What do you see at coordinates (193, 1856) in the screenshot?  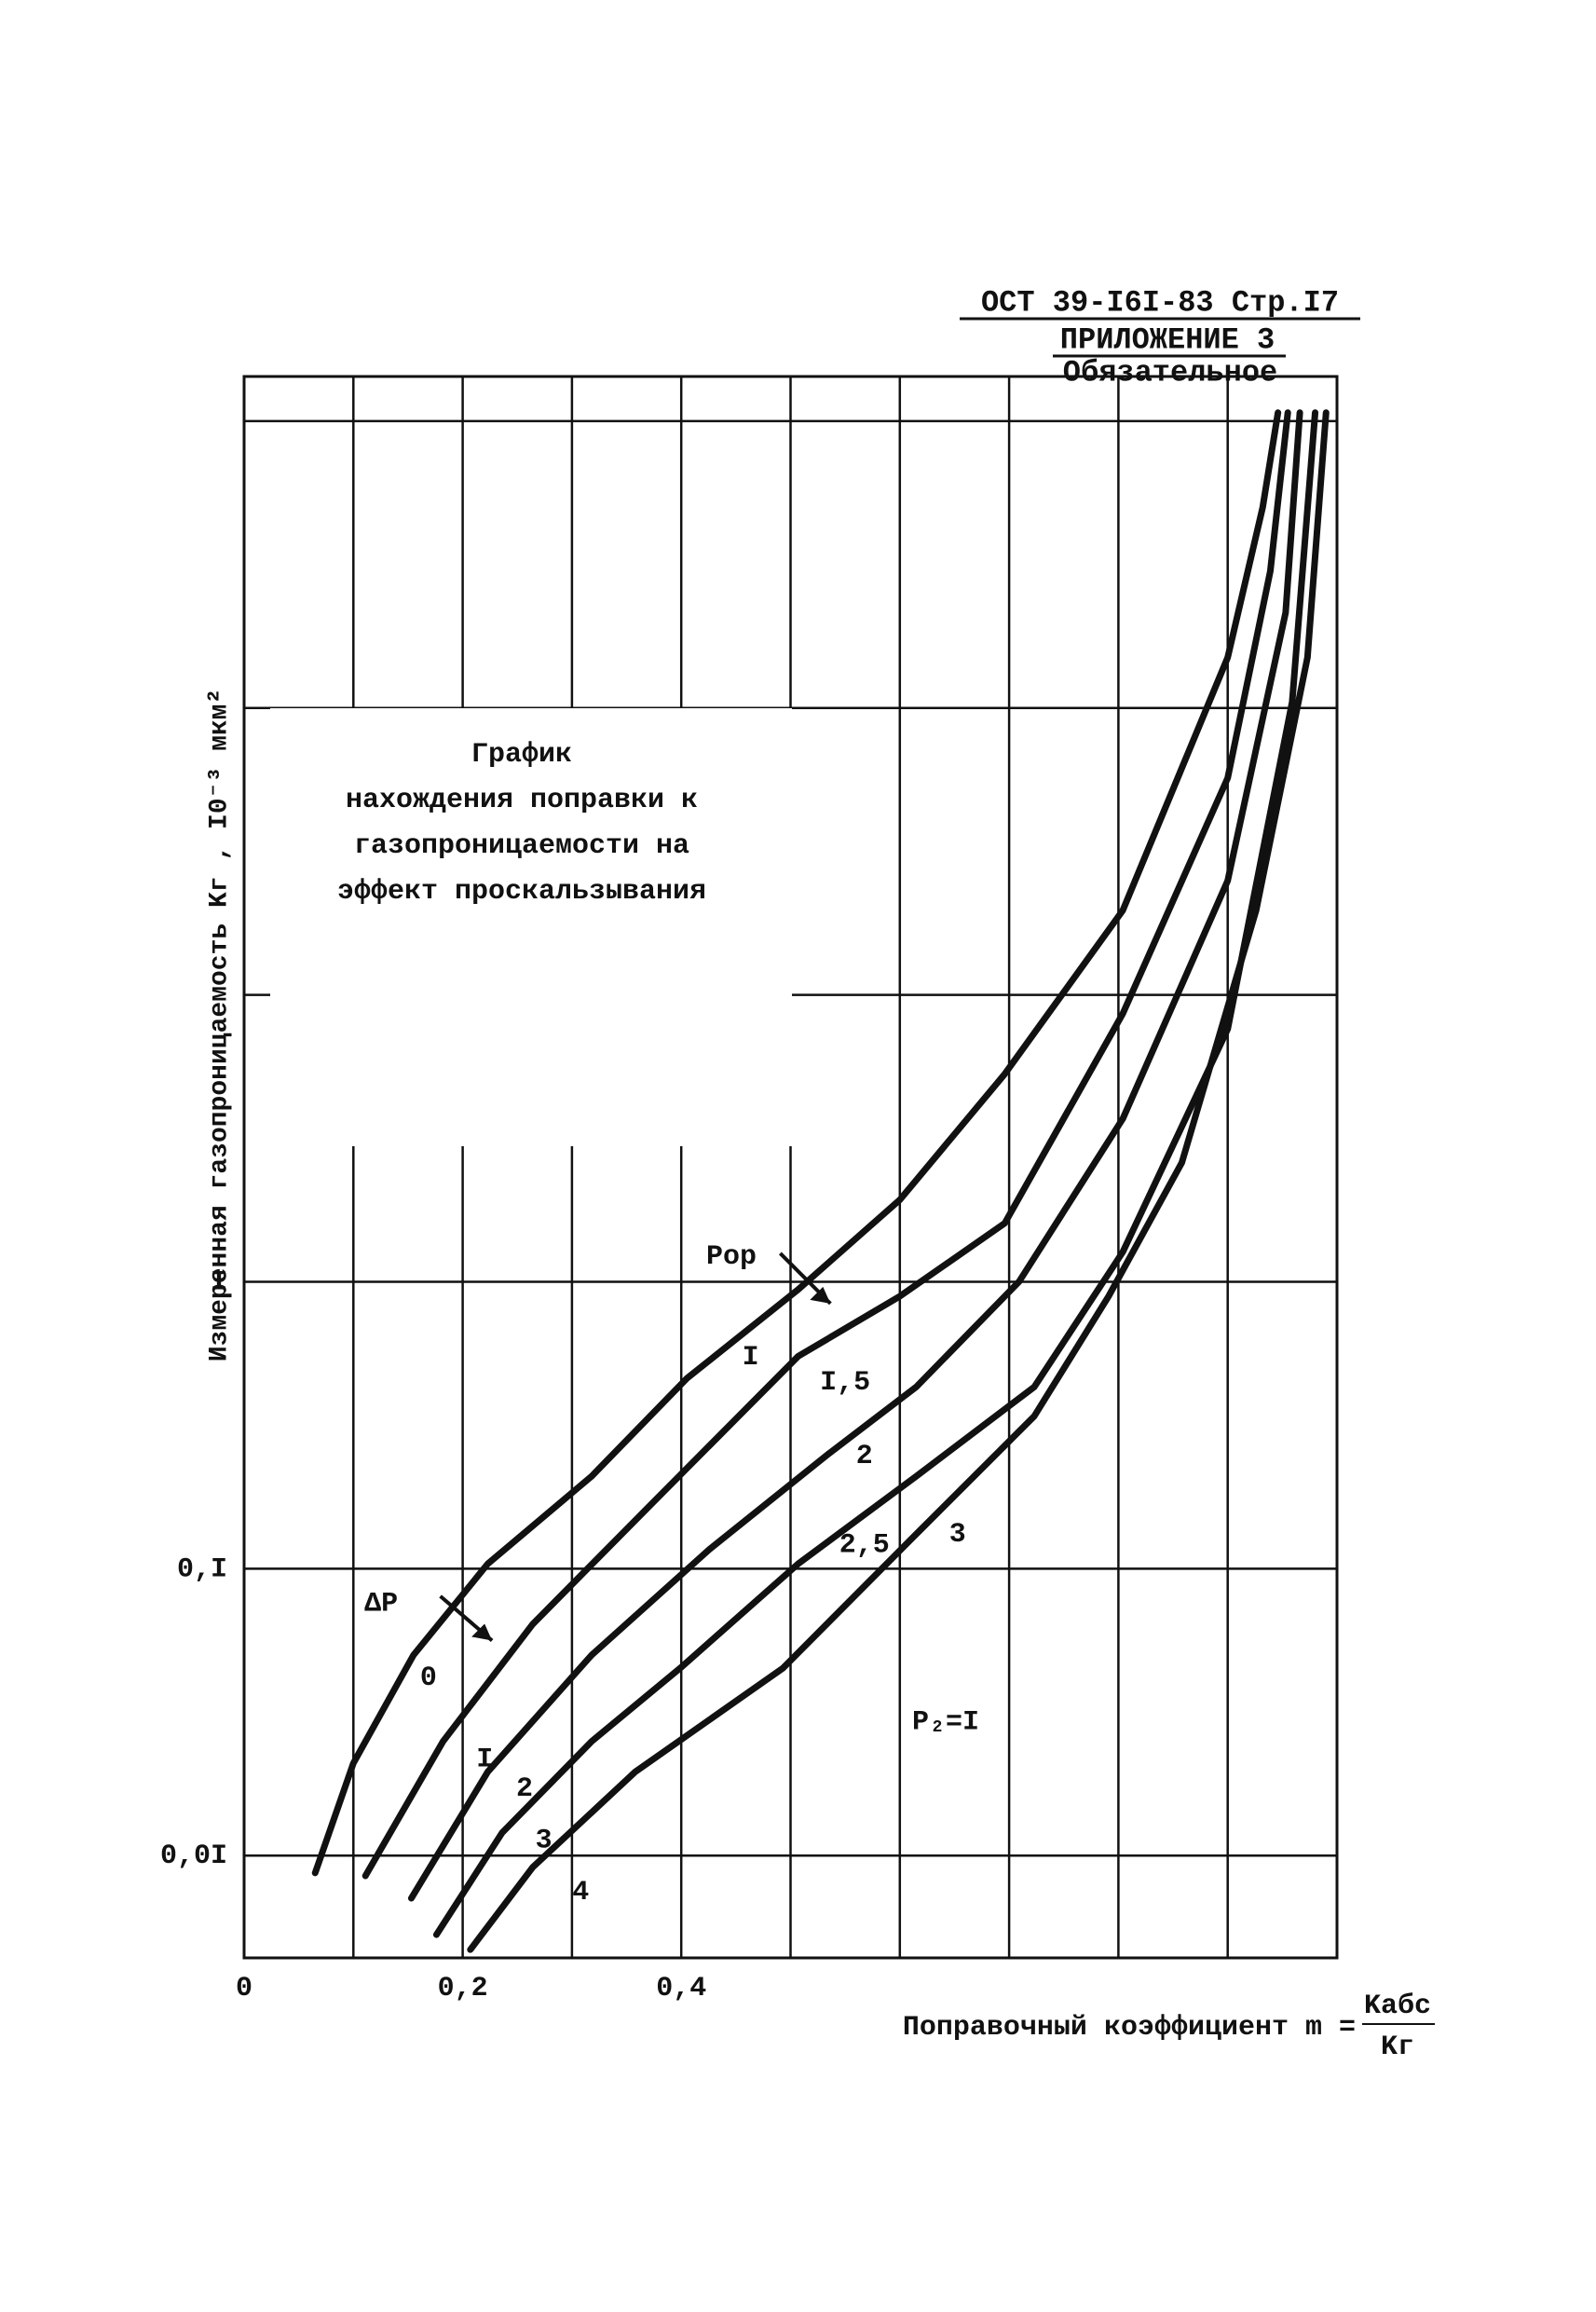 I see `y-tick-label: 0,0I` at bounding box center [193, 1856].